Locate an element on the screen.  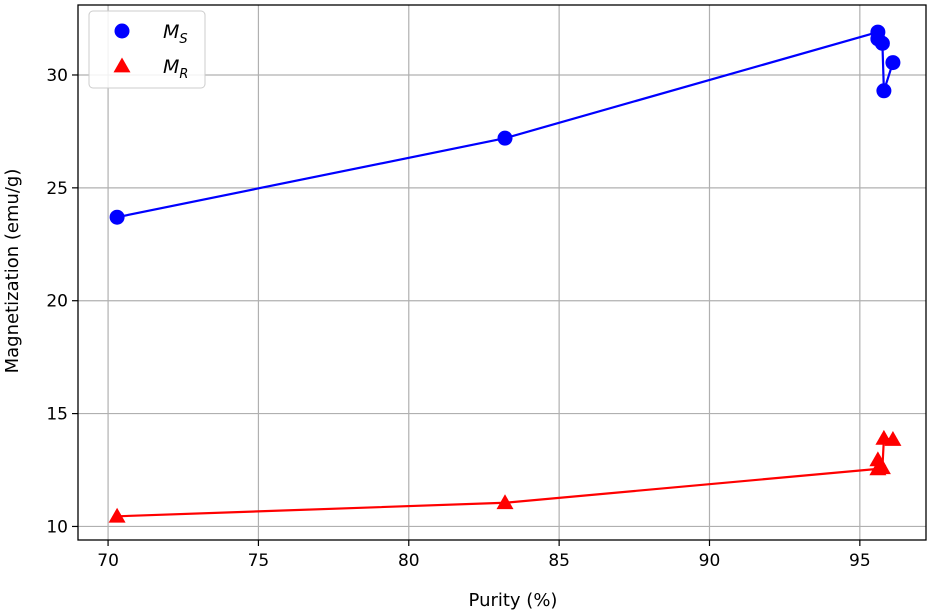
legend-entry-ms: MS is located at coordinates (151, 34).